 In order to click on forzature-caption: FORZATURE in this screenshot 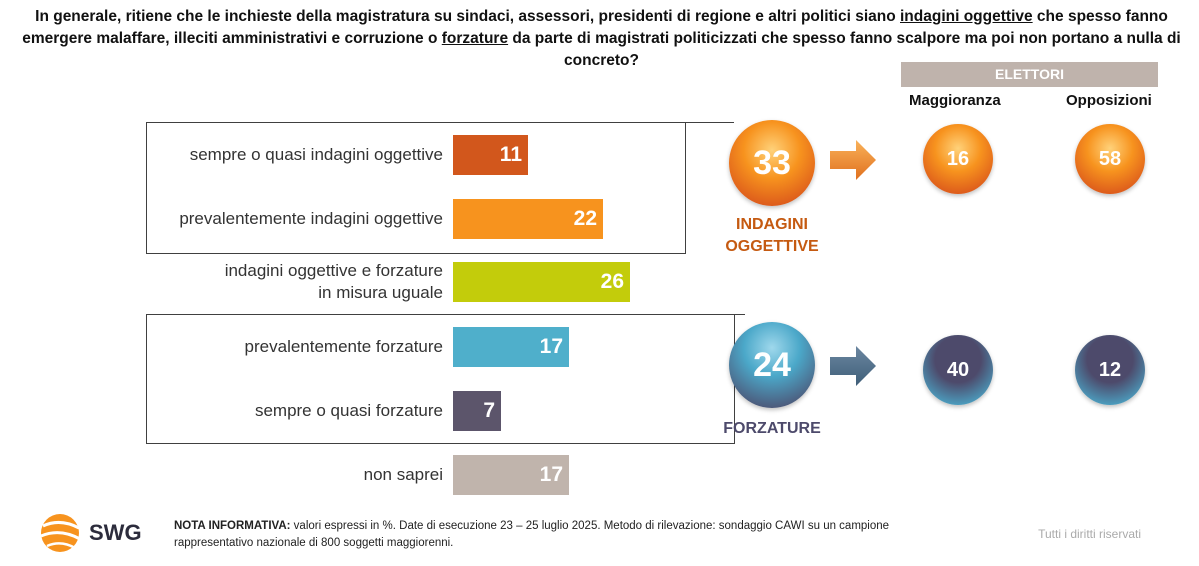, I will do `click(772, 428)`.